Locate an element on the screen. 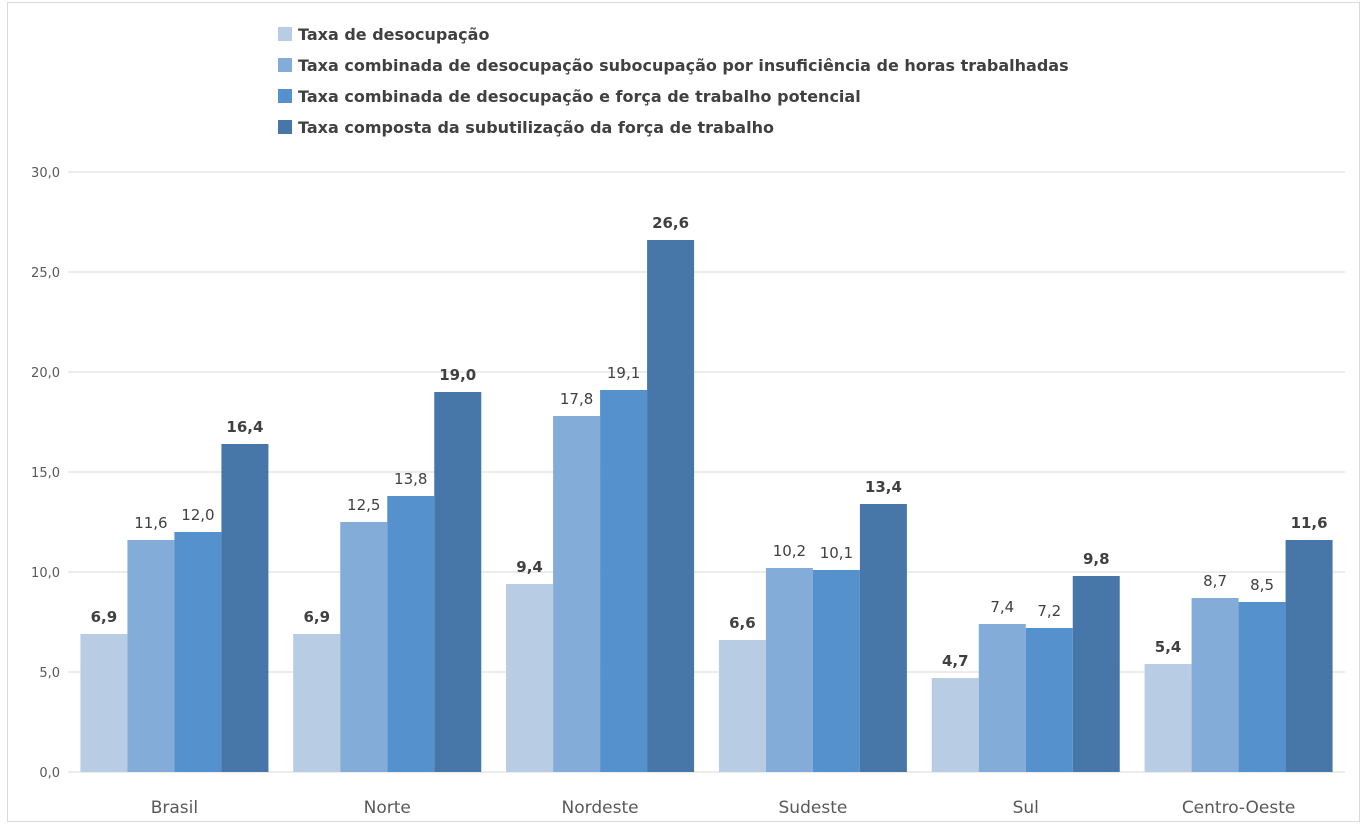  y-axis-ticks: 0,0 5,0 10,0 15,0 20,0 25,0 30,0 is located at coordinates (45, 473).